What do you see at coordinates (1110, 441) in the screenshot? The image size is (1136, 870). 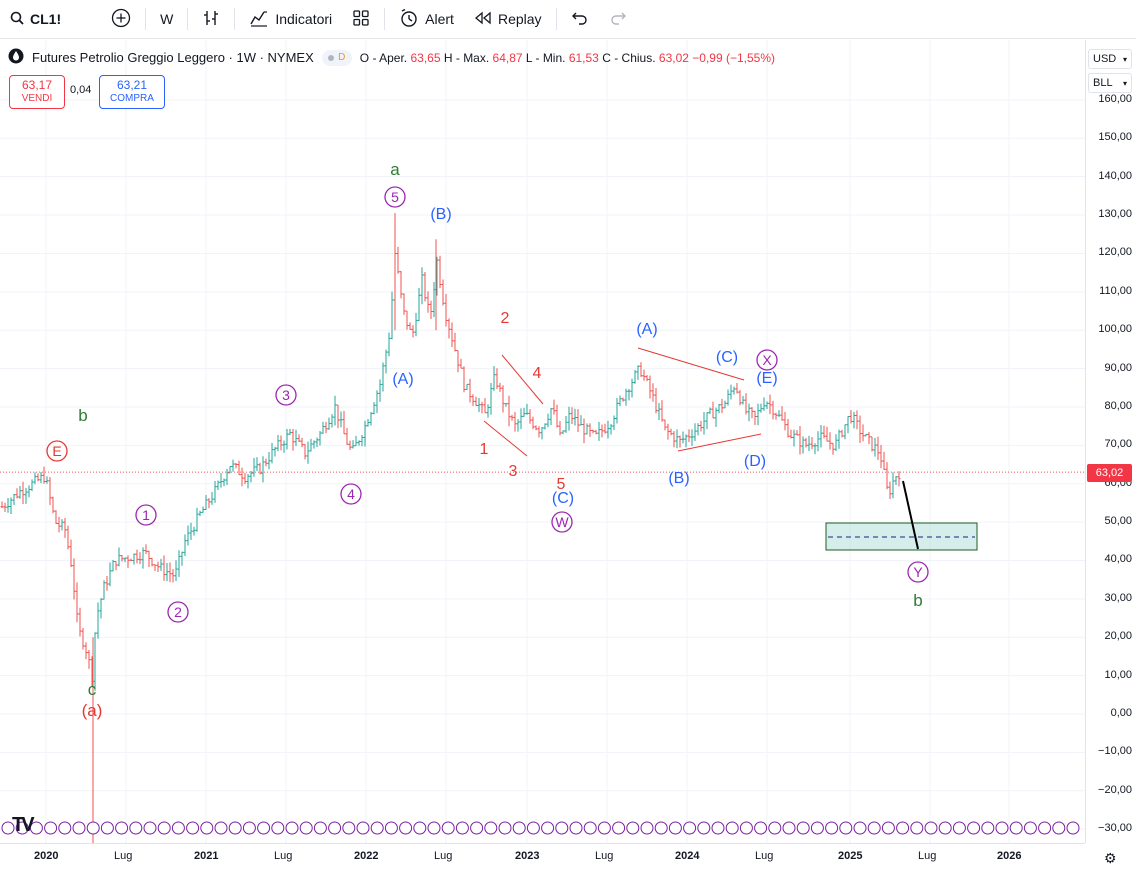 I see `price-axis` at bounding box center [1110, 441].